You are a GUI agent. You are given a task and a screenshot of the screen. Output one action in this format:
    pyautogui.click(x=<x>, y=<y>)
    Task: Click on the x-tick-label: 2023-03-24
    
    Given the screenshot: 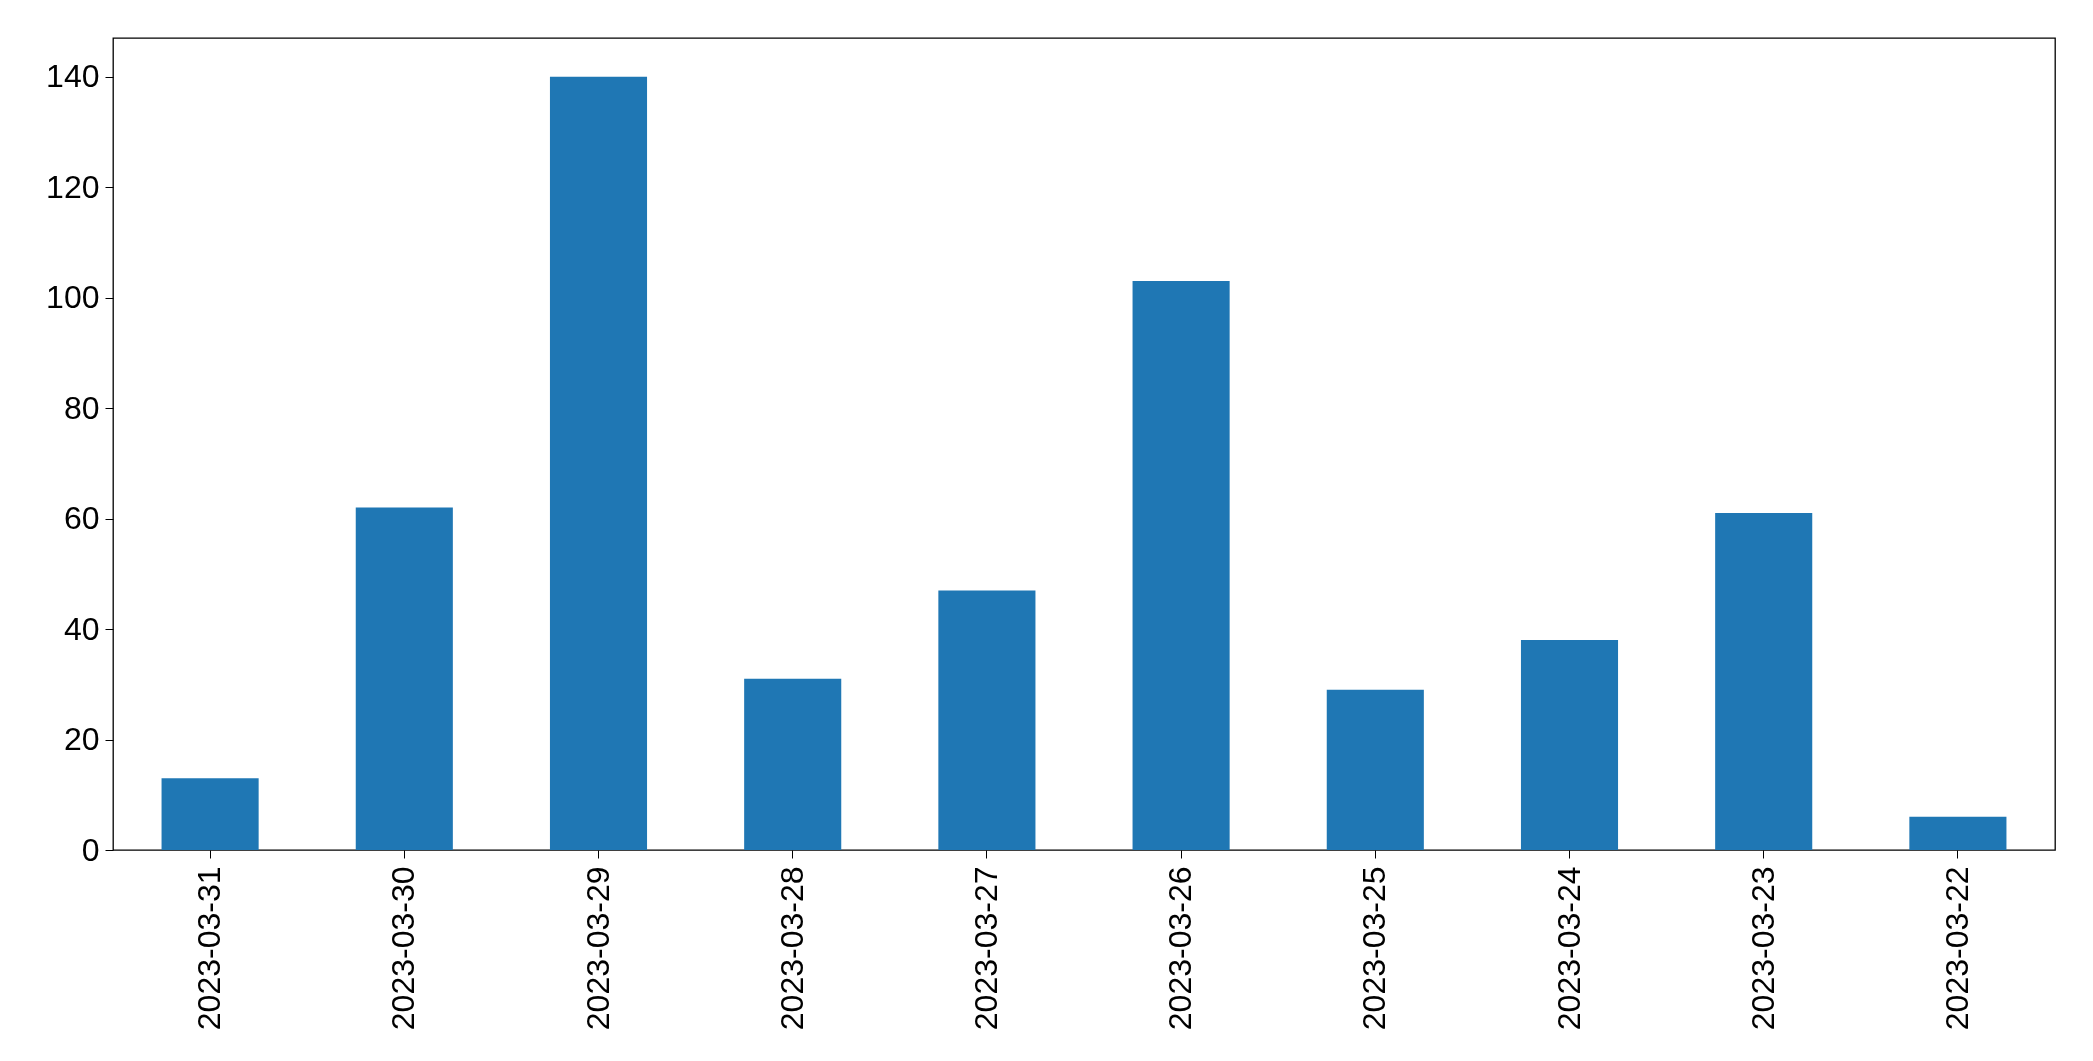 What is the action you would take?
    pyautogui.click(x=1568, y=948)
    